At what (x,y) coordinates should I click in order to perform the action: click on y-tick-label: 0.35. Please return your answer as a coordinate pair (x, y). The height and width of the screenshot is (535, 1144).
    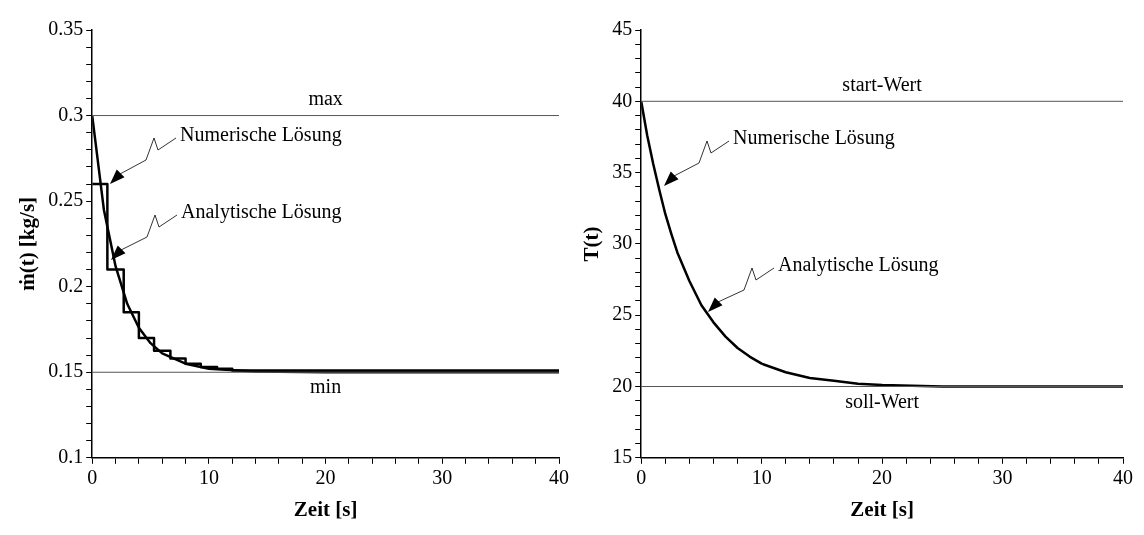
    Looking at the image, I should click on (66, 28).